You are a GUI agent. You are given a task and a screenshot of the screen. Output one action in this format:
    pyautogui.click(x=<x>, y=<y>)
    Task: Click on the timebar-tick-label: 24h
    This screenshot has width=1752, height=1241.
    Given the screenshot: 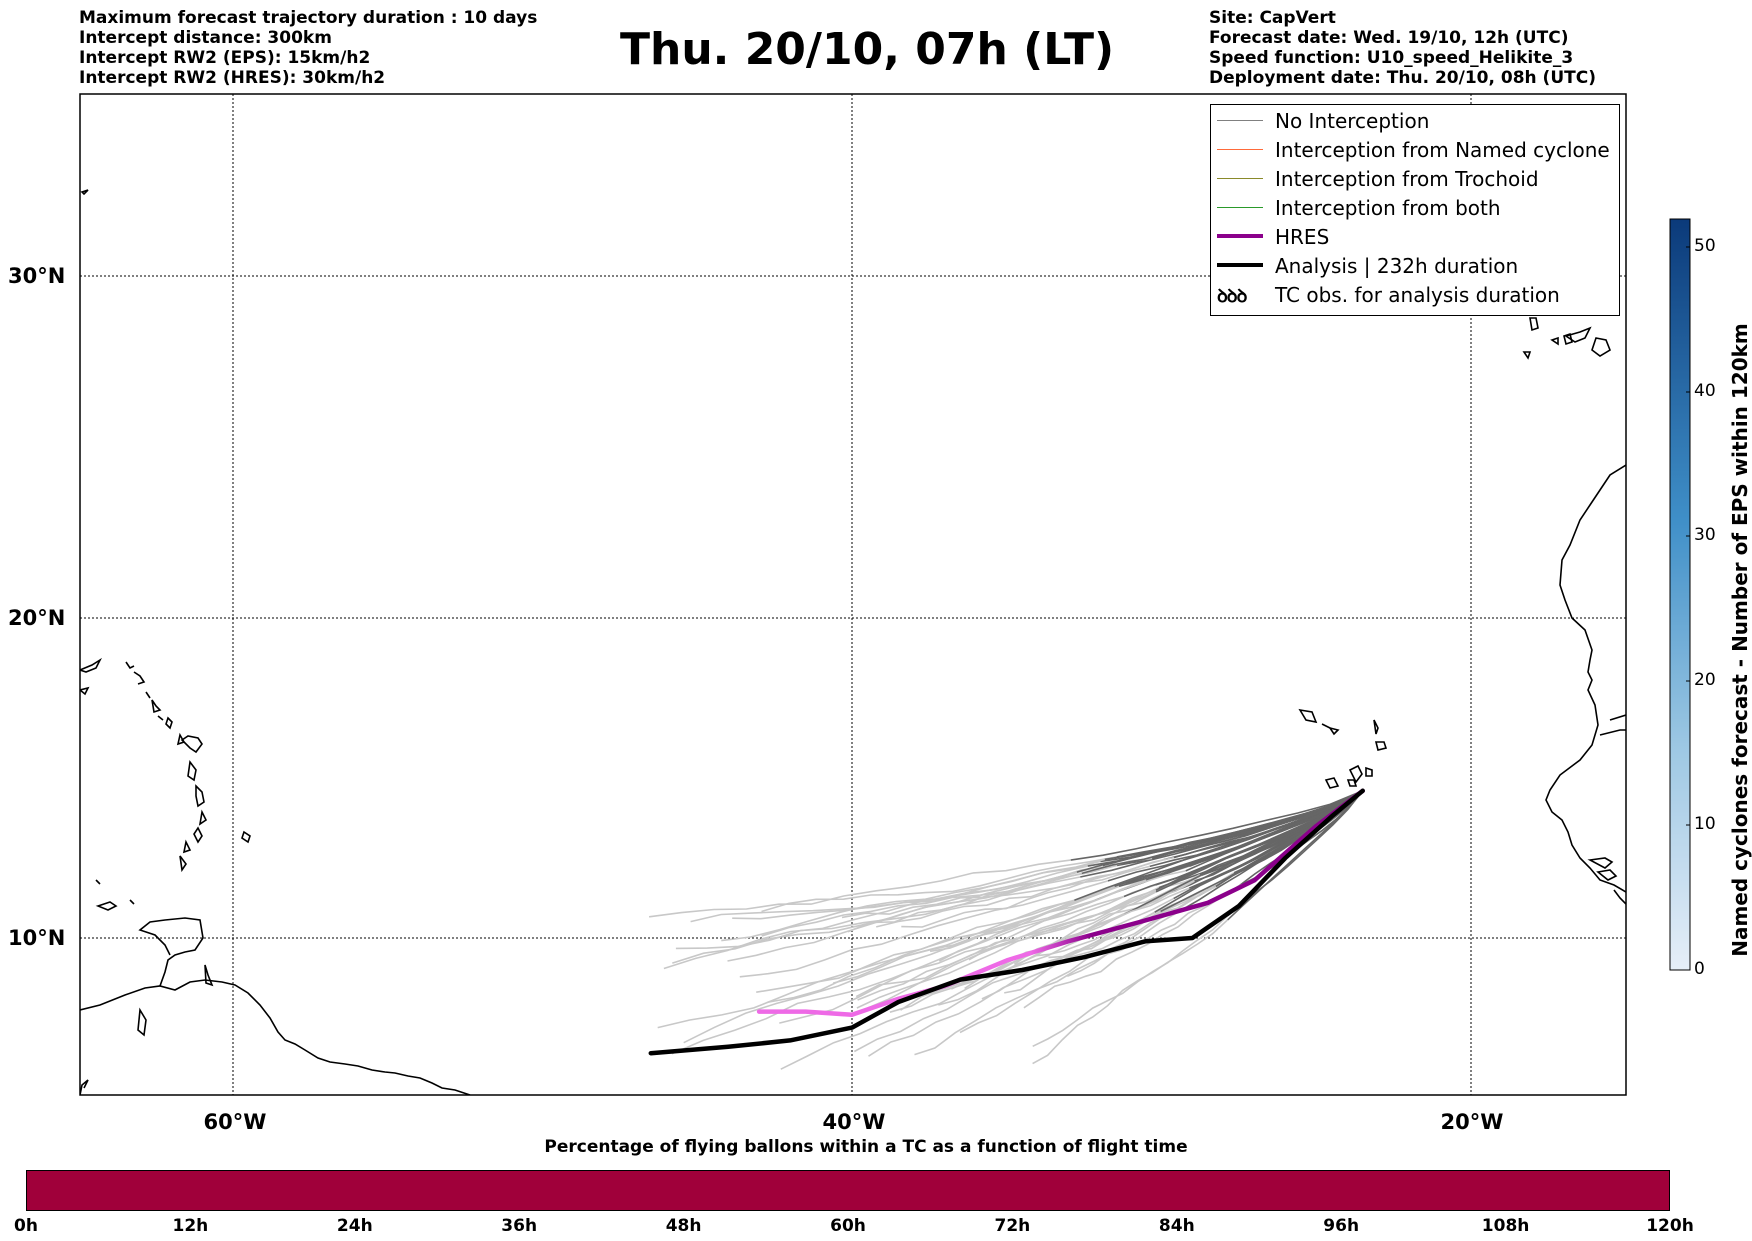 What is the action you would take?
    pyautogui.click(x=354, y=1226)
    